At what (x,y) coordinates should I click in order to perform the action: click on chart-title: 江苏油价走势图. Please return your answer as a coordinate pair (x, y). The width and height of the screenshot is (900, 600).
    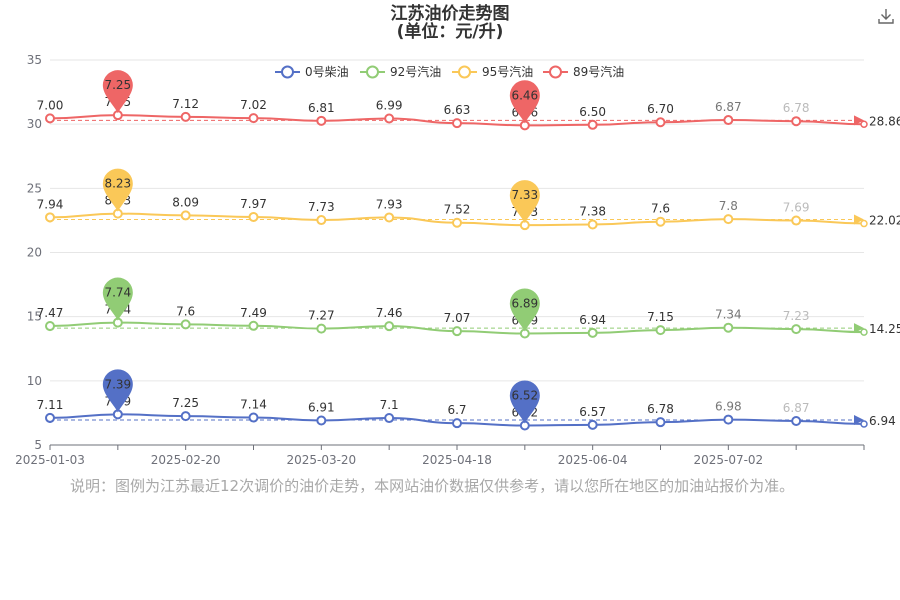
    Looking at the image, I should click on (450, 14).